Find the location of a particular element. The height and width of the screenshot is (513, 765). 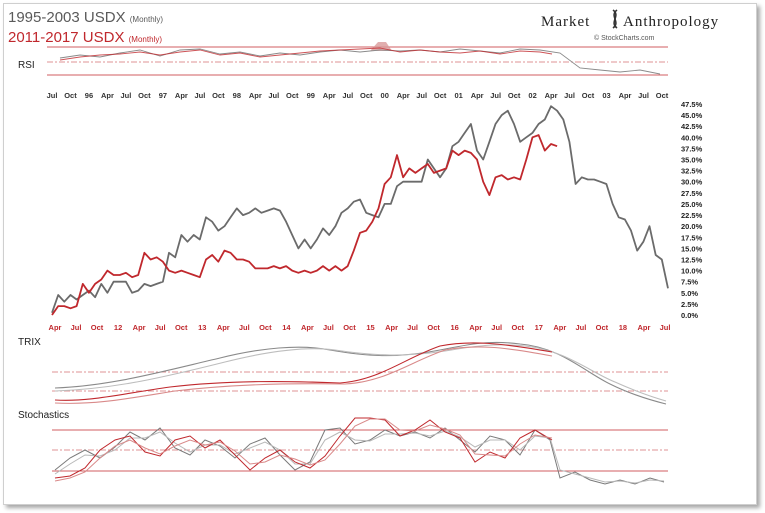

y-tick-label: 5.0% is located at coordinates (689, 293).